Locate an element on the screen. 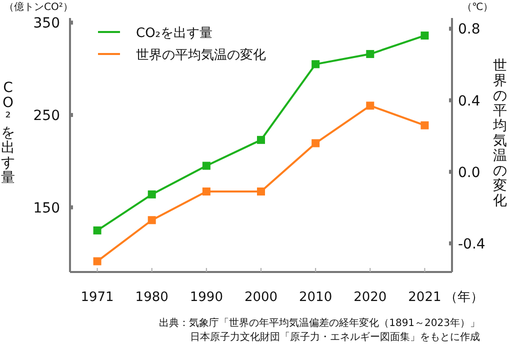  y-tick-label: 150 is located at coordinates (46, 208).